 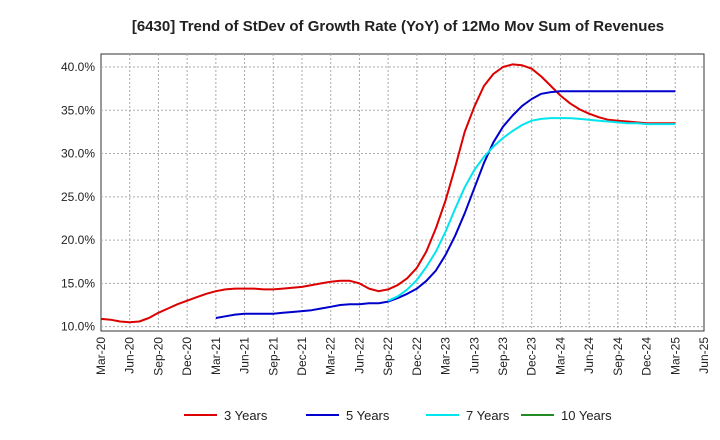 I want to click on y-tick-label: 20.0%, so click(x=78, y=240).